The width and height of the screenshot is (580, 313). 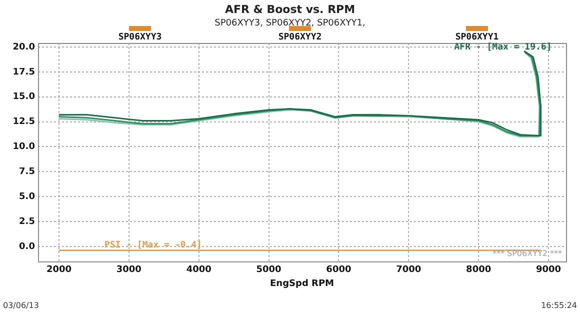 I want to click on x-axis-title: EngSpd RPM, so click(x=302, y=283).